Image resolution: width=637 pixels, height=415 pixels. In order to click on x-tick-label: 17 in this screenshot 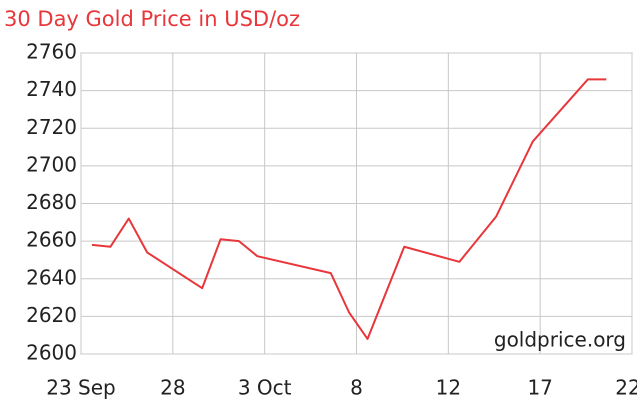, I will do `click(539, 388)`.